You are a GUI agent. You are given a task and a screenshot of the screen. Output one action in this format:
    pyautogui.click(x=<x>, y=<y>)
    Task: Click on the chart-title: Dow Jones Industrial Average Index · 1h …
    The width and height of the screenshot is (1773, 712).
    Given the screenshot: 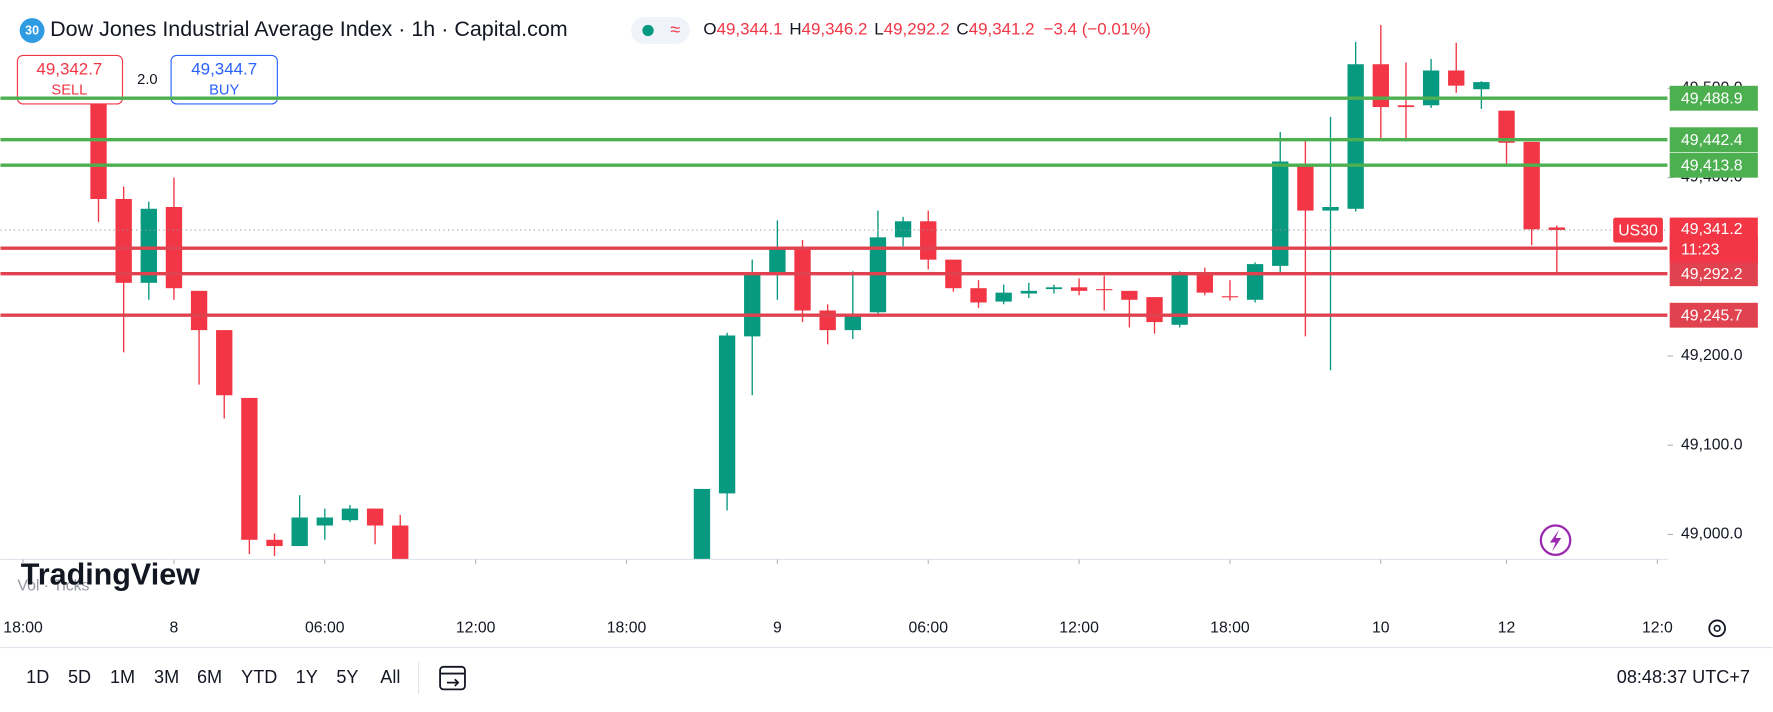 What is the action you would take?
    pyautogui.click(x=309, y=29)
    